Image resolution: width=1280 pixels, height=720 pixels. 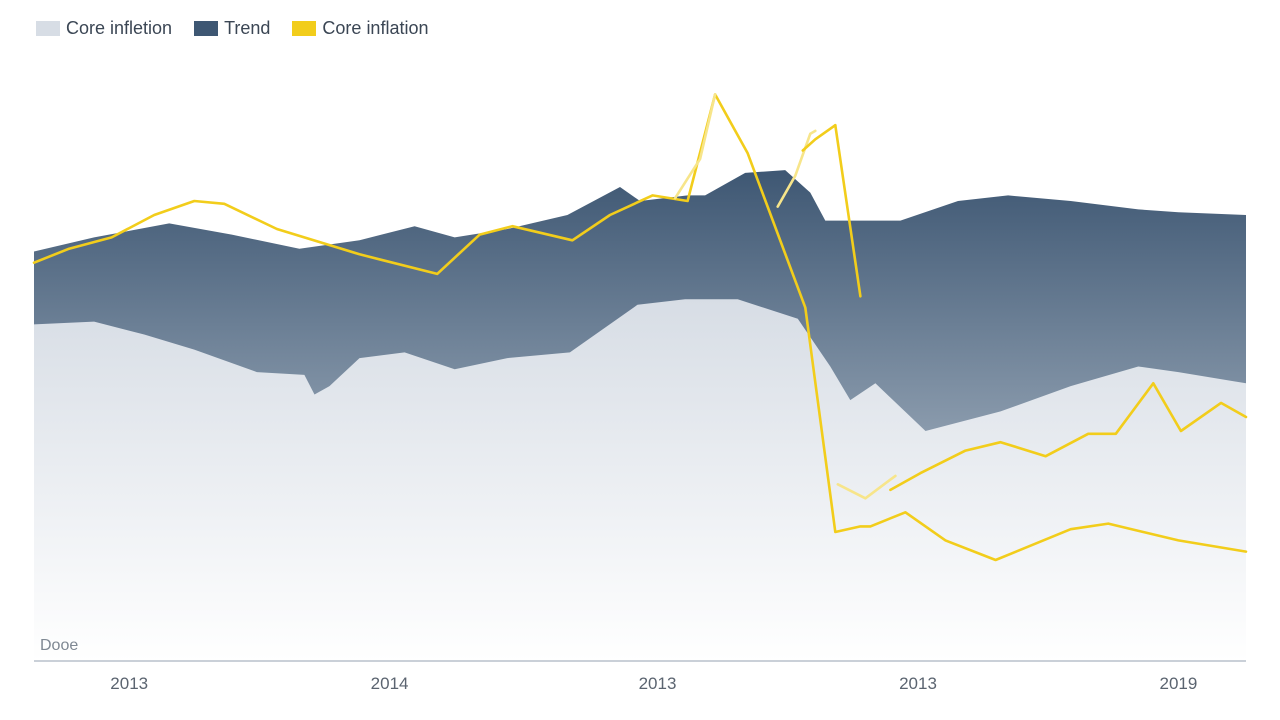 What do you see at coordinates (304, 28) in the screenshot?
I see `legend-swatch-core-inflation` at bounding box center [304, 28].